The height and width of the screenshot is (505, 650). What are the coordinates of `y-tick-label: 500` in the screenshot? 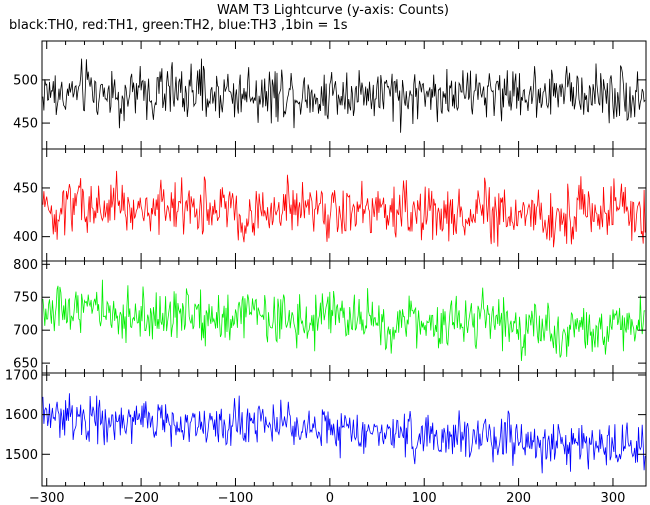 It's located at (25, 80).